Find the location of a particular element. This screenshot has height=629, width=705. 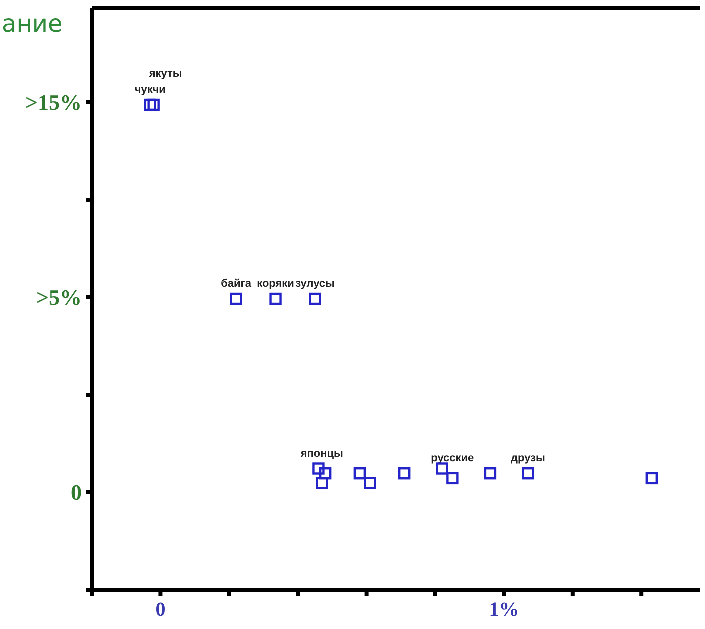

annotation: коряки is located at coordinates (275, 284).